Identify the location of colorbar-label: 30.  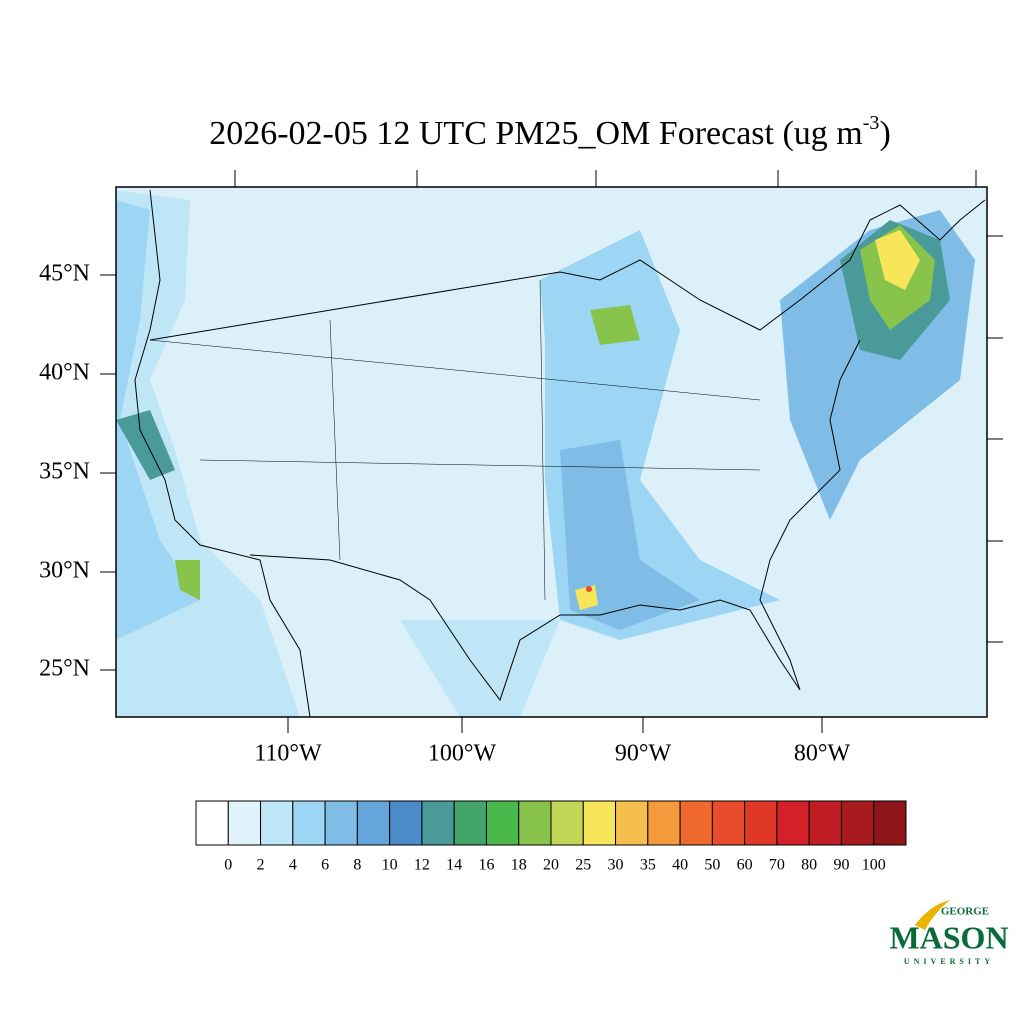
(616, 865).